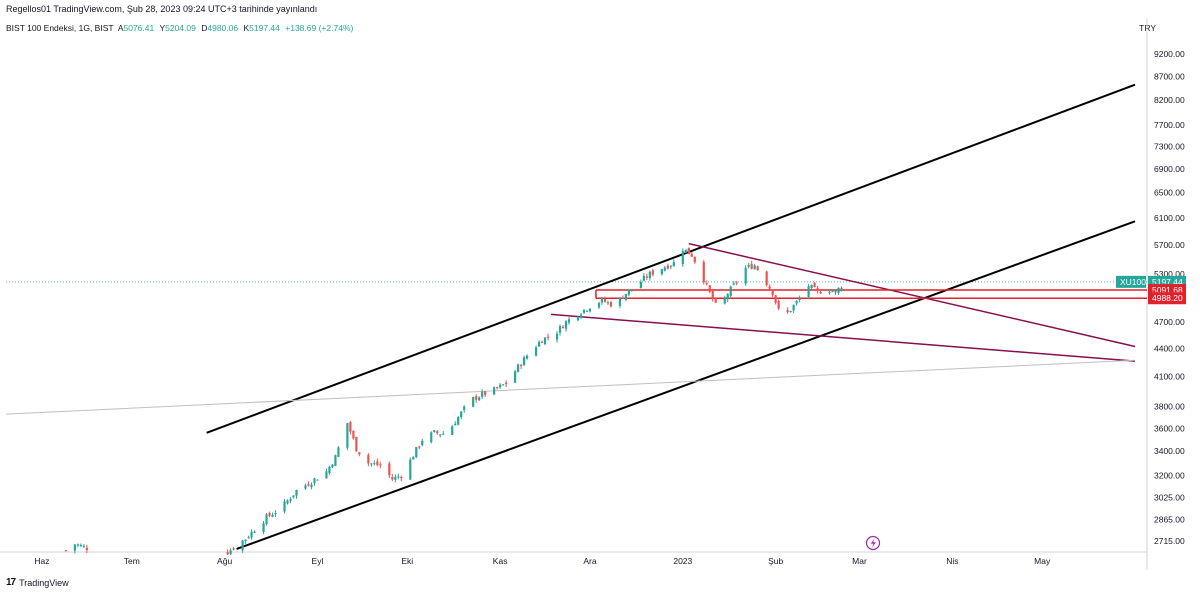  Describe the element at coordinates (1169, 193) in the screenshot. I see `y-tick-label: 6500.00` at that location.